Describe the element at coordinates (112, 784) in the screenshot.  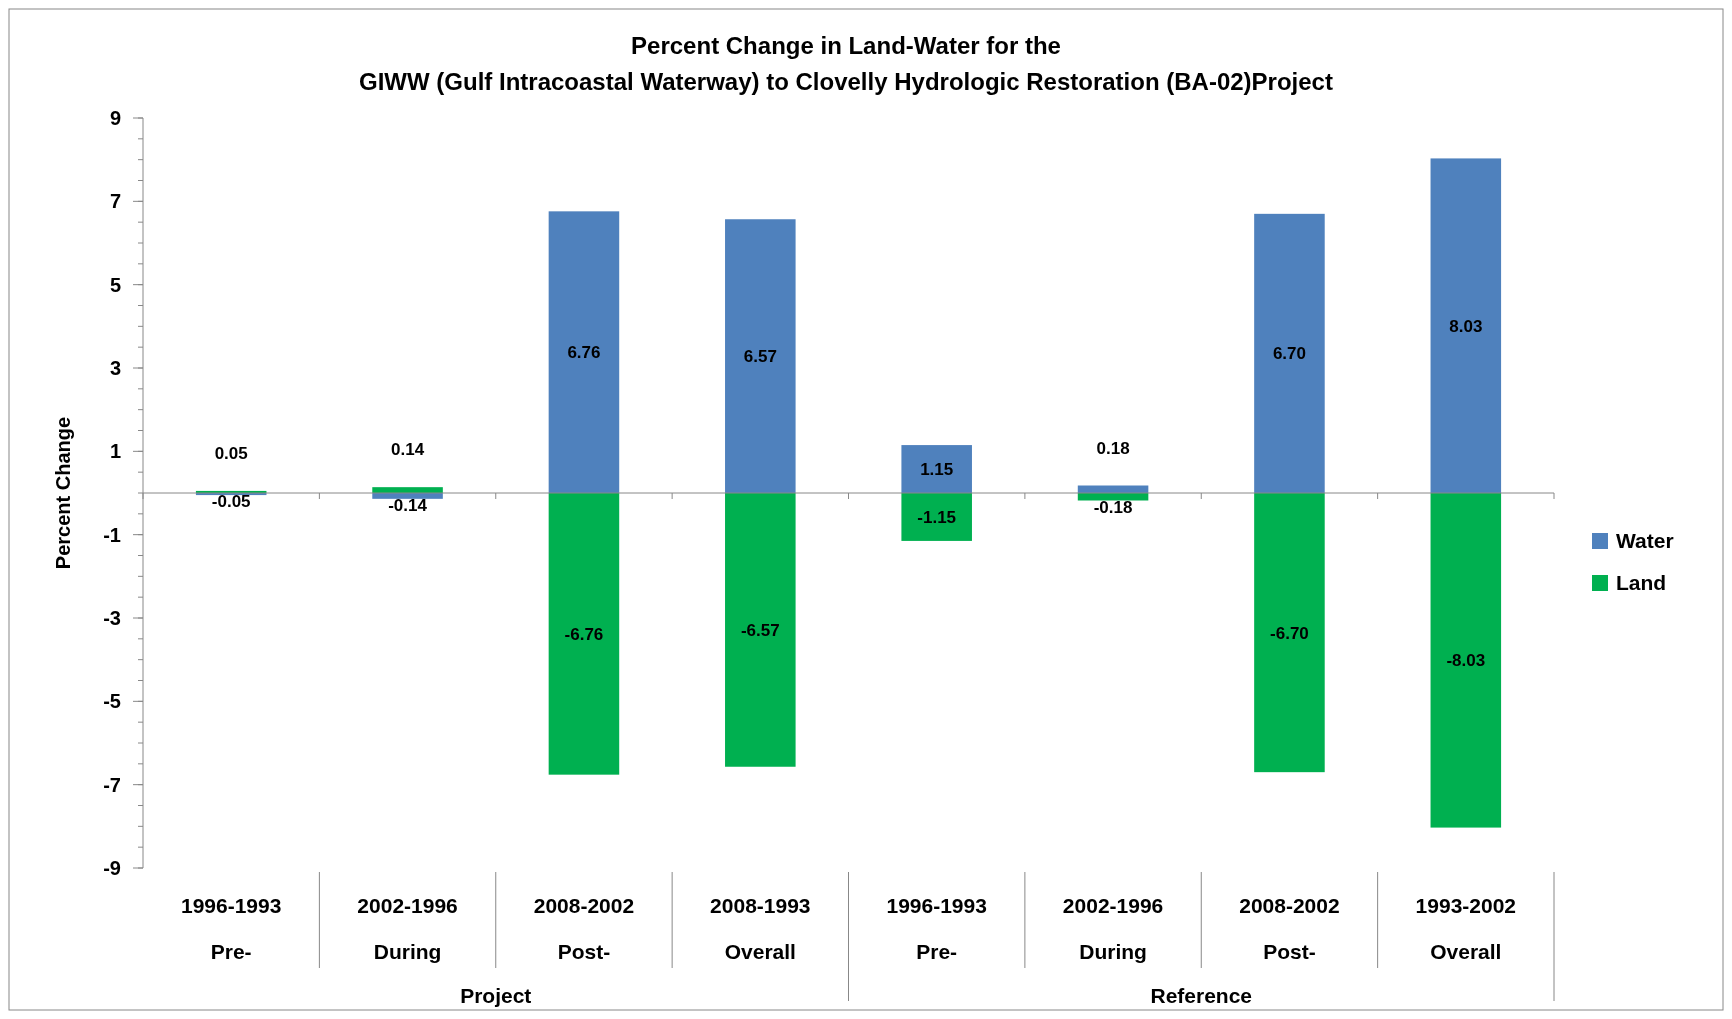
I see `y-tick-label: -7` at that location.